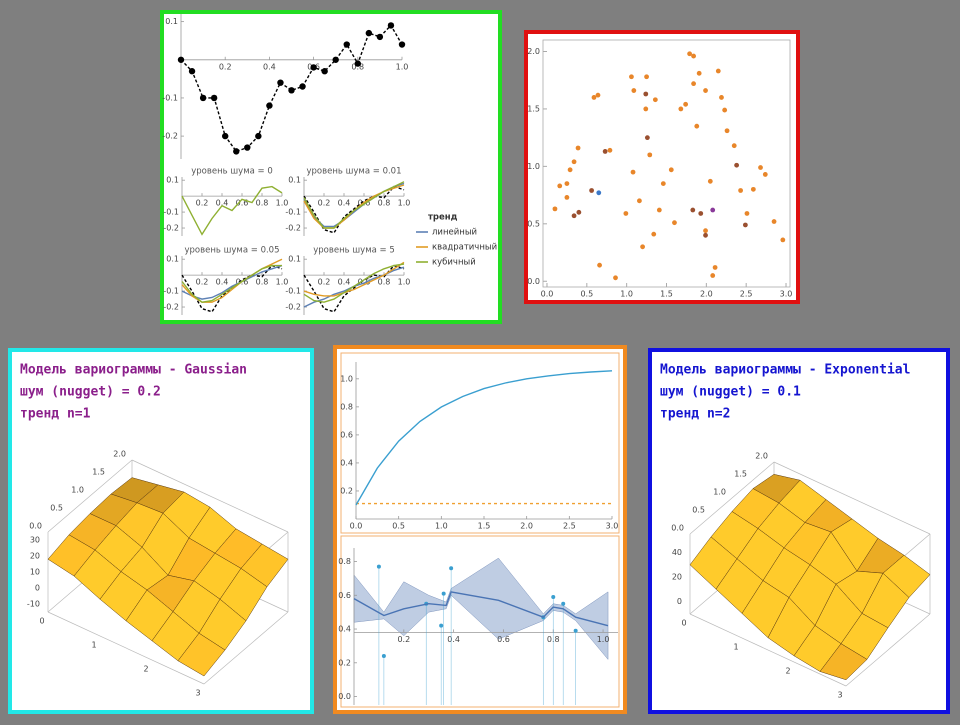  What do you see at coordinates (232, 172) in the screenshot?
I see `panel-title: уровень шума = 0` at bounding box center [232, 172].